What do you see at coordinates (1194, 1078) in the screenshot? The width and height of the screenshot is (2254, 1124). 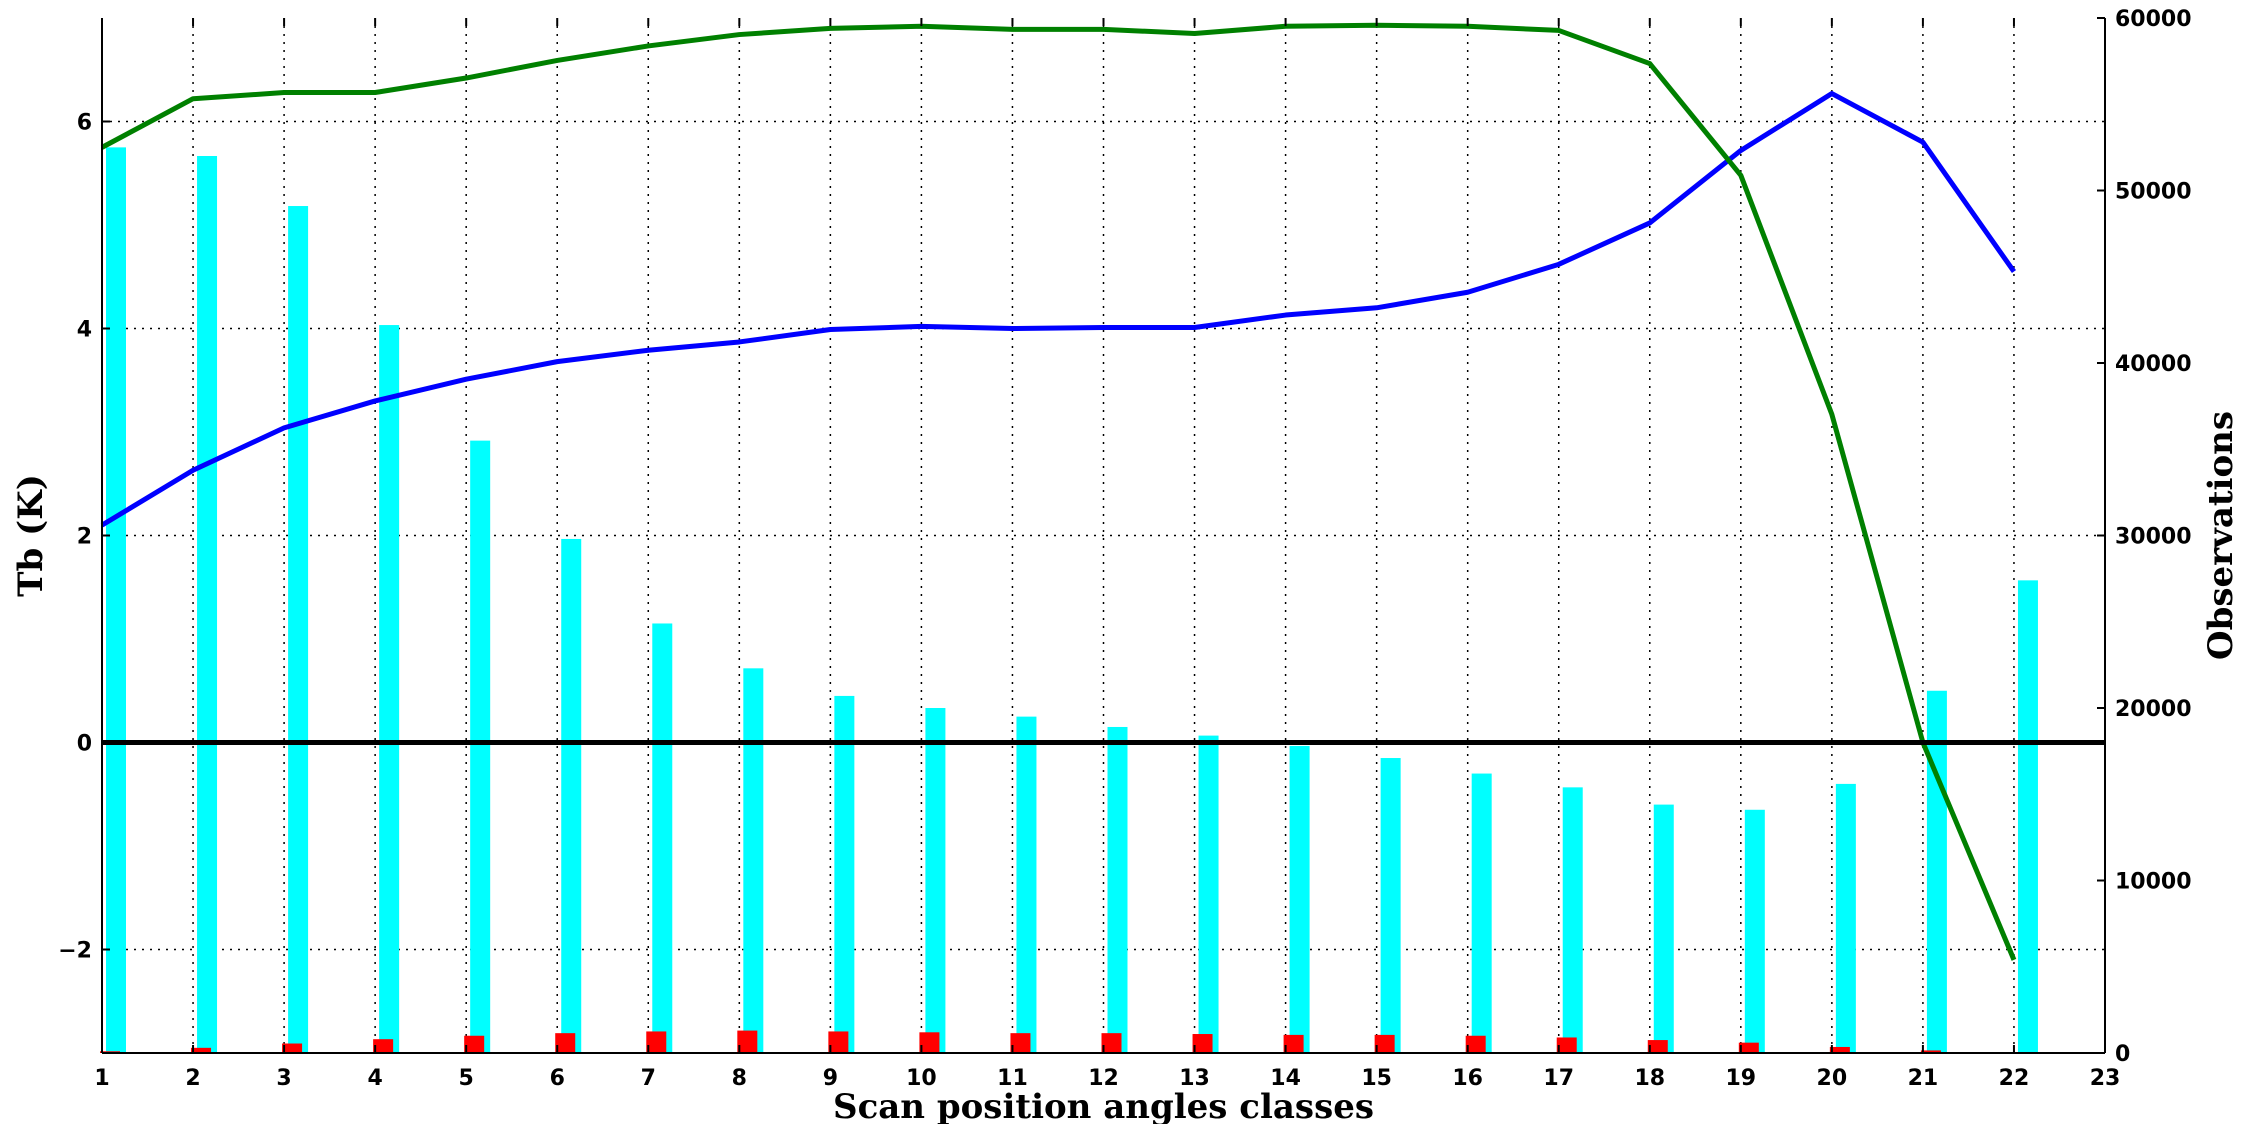 I see `x-tick-label: 13` at bounding box center [1194, 1078].